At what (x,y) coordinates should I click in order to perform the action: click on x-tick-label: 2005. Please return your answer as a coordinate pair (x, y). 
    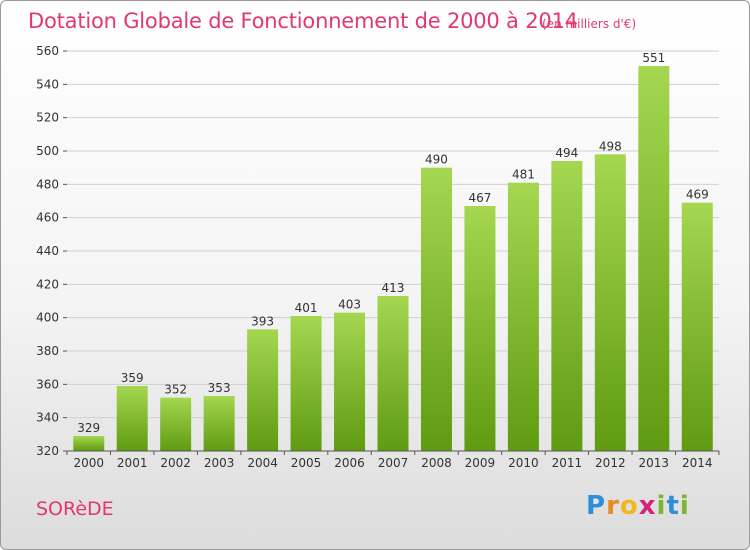
    Looking at the image, I should click on (306, 463).